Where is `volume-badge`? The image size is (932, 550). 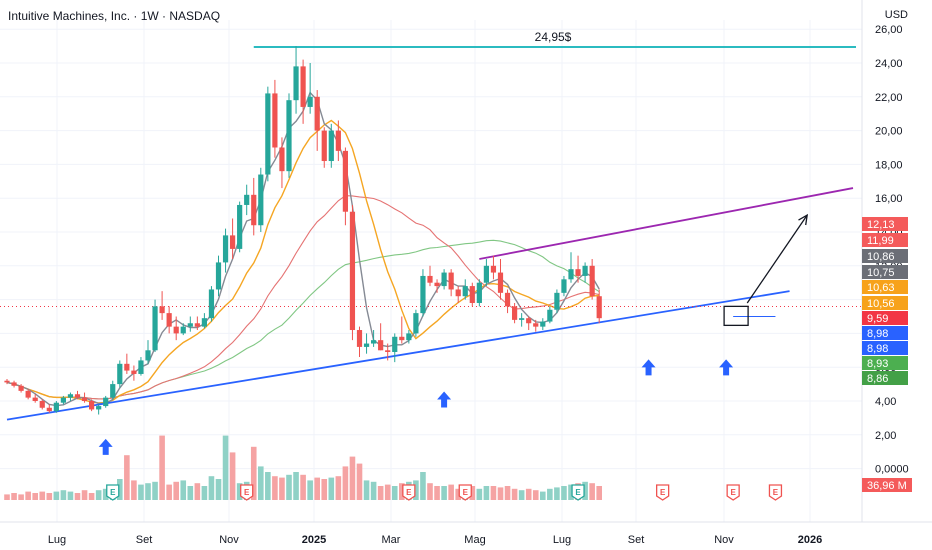
volume-badge is located at coordinates (887, 485).